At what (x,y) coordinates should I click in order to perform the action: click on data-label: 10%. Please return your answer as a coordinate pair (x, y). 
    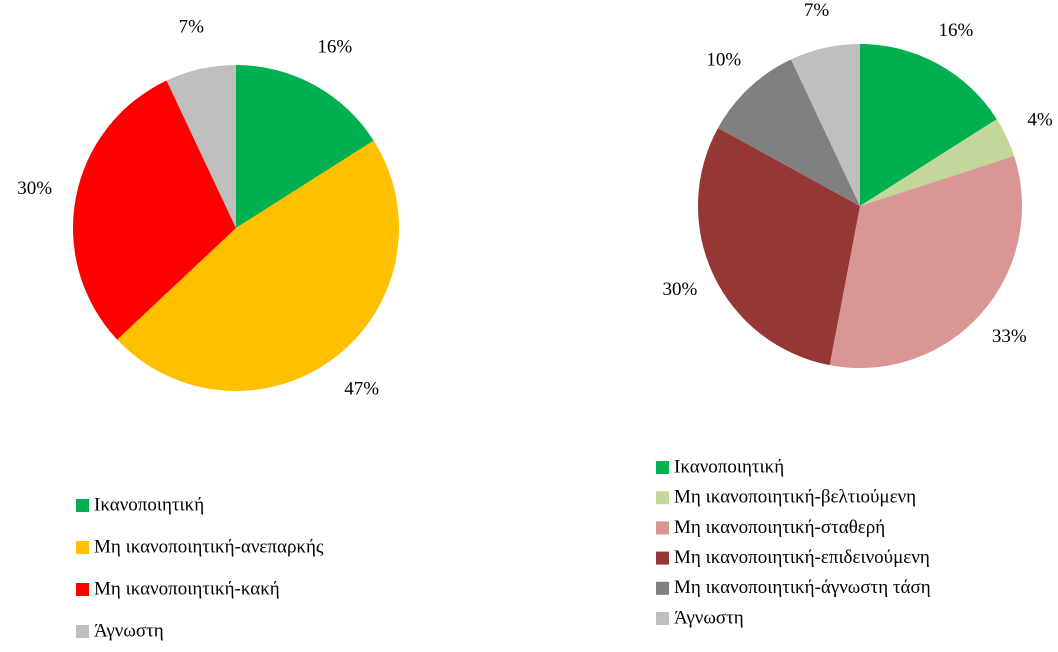
    Looking at the image, I should click on (723, 59).